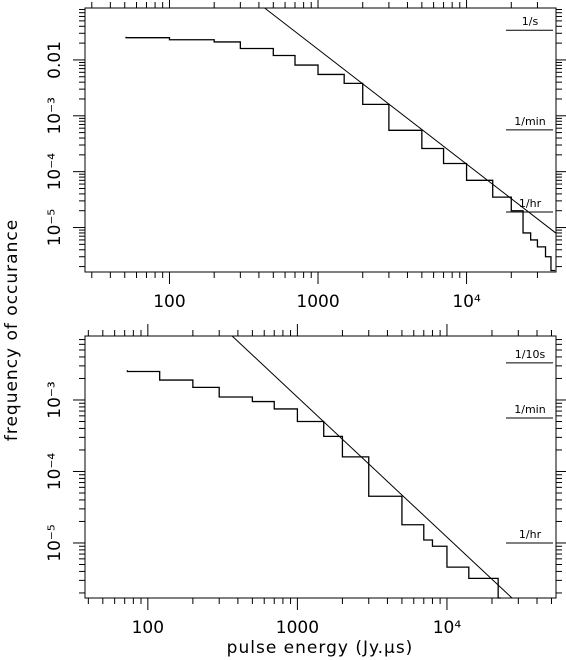 This screenshot has height=660, width=566. Describe the element at coordinates (55, 60) in the screenshot. I see `y-tick-label: 0.01` at that location.